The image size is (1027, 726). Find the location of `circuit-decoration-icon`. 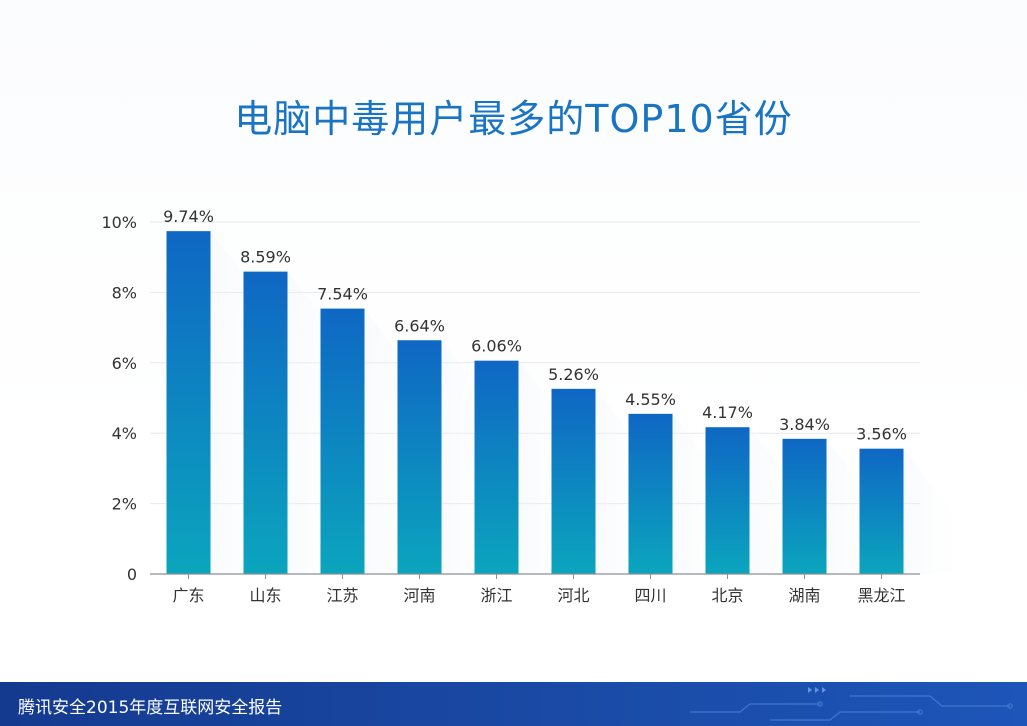

circuit-decoration-icon is located at coordinates (851, 704).